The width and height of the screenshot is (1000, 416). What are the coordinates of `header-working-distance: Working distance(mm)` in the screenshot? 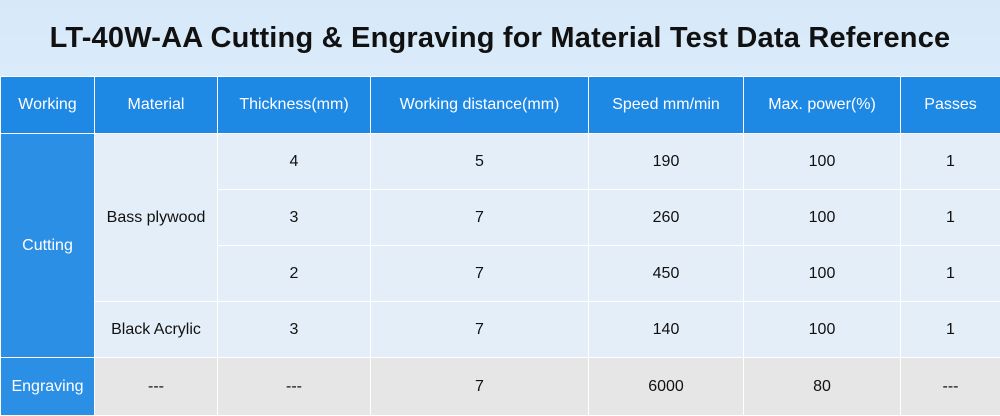 It's located at (480, 105).